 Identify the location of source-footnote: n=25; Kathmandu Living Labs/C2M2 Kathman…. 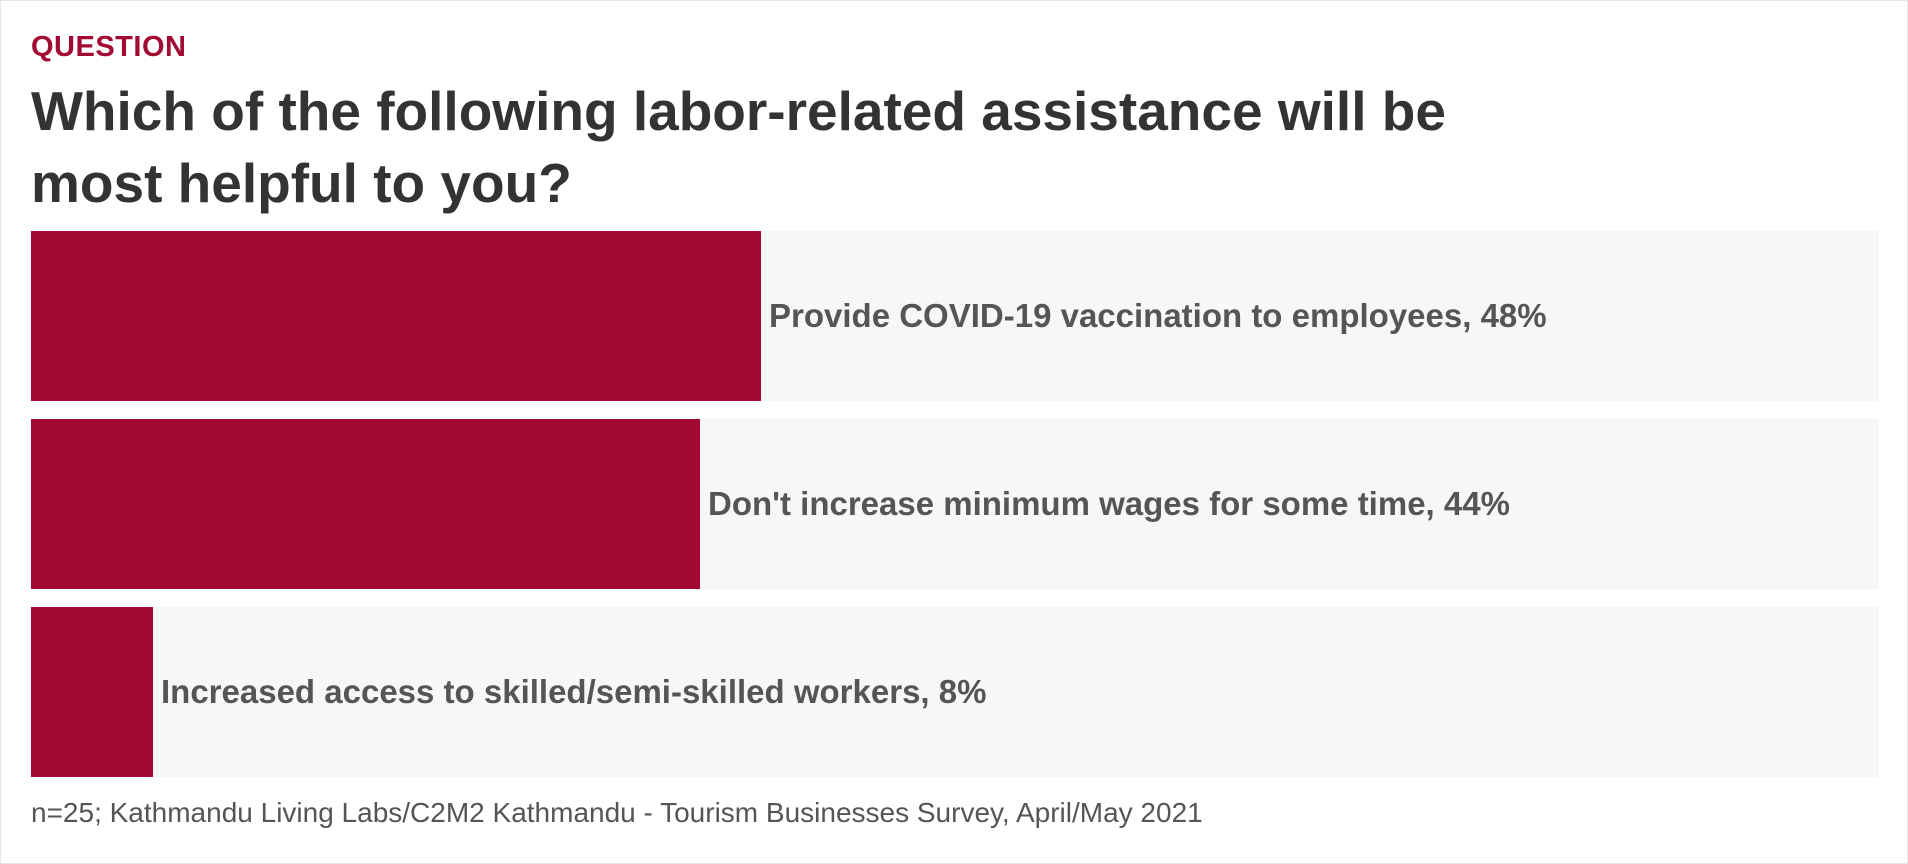
(617, 812).